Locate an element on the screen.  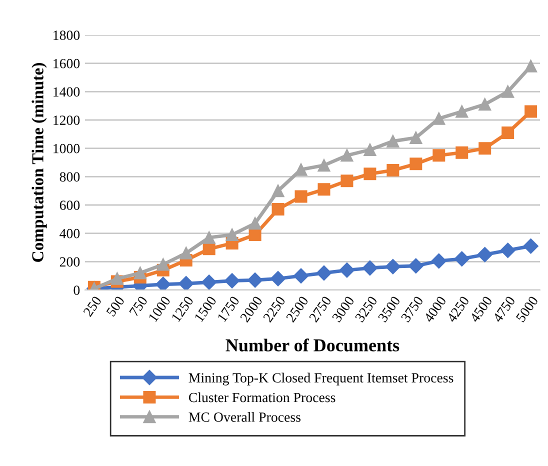
y-tick-label: 1600 is located at coordinates (67, 63).